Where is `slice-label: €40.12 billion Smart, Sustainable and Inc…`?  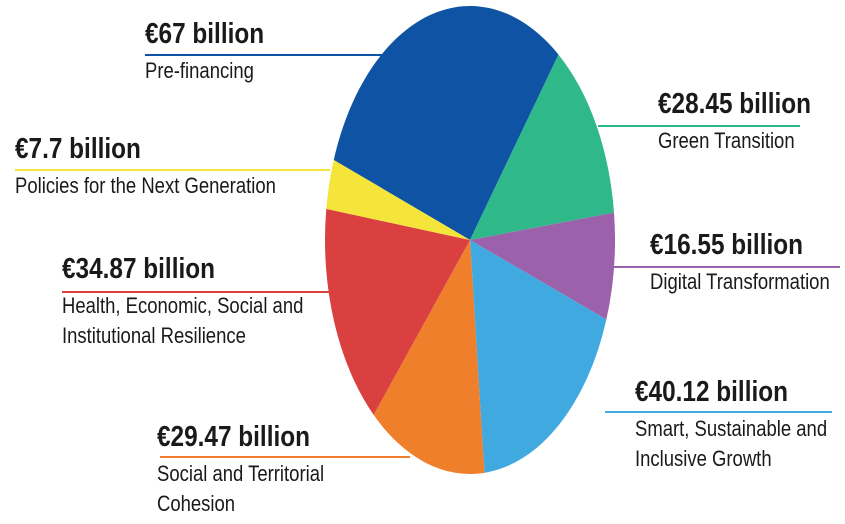
slice-label: €40.12 billion Smart, Sustainable and Inc… is located at coordinates (736, 425).